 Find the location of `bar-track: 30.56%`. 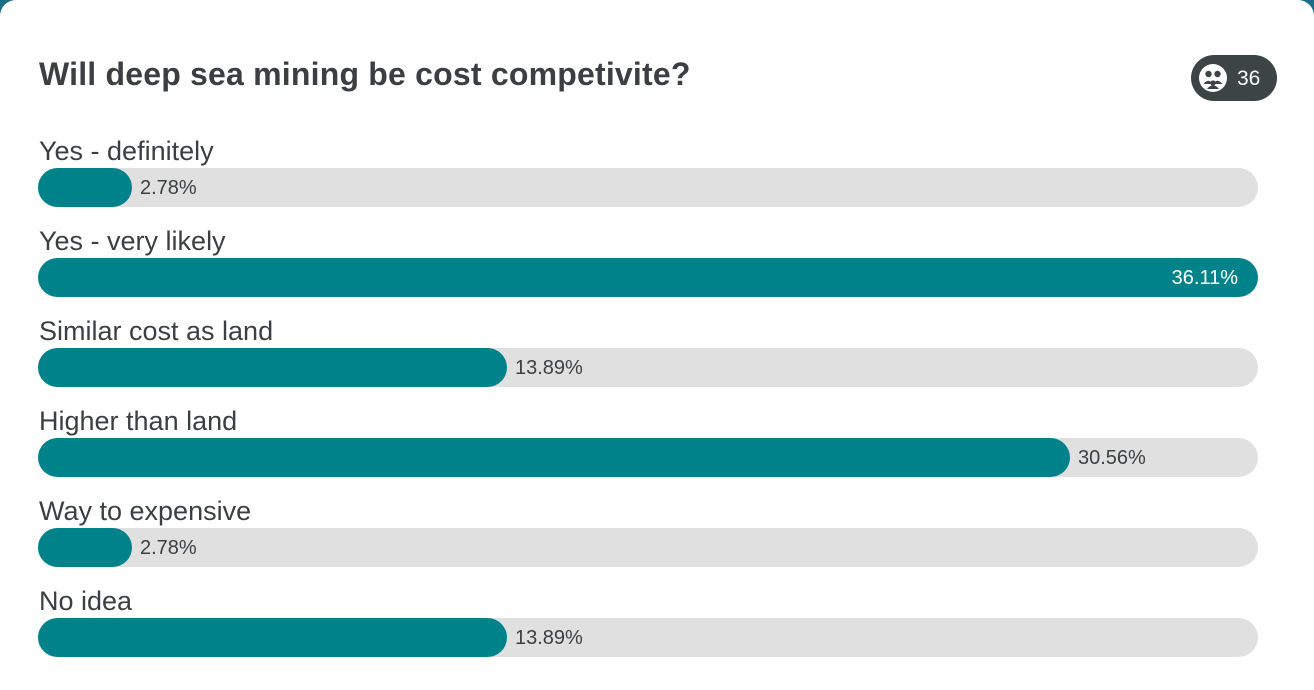

bar-track: 30.56% is located at coordinates (648, 457).